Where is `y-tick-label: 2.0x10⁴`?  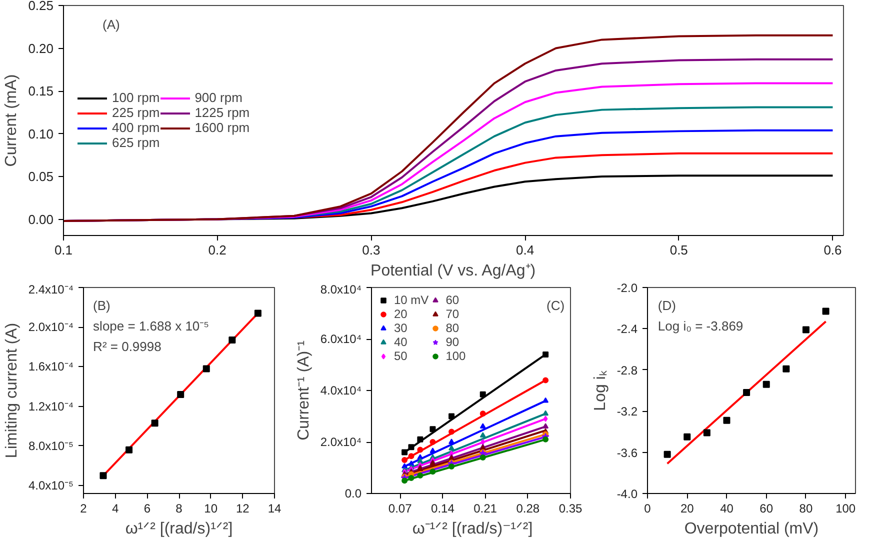
y-tick-label: 2.0x10⁴ is located at coordinates (341, 442).